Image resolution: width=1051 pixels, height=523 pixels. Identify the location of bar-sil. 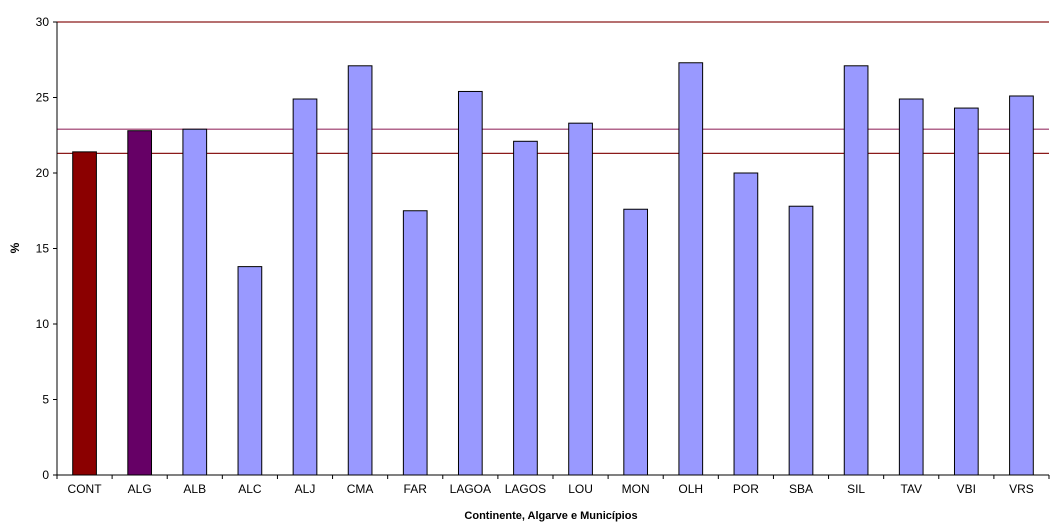
(856, 270).